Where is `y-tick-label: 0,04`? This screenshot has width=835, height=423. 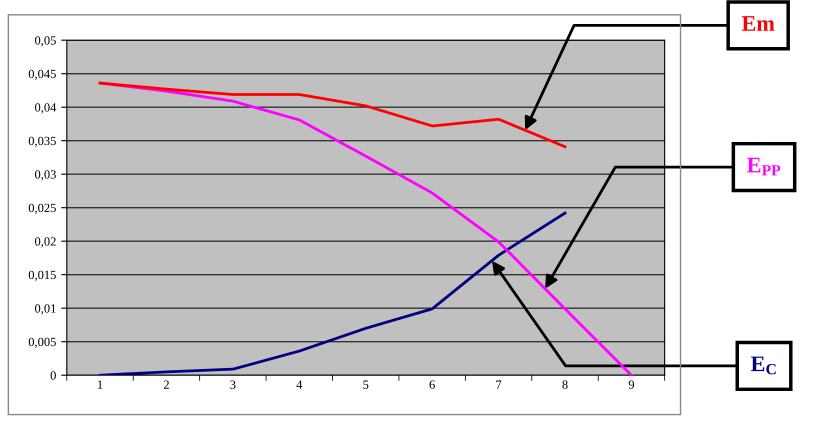
y-tick-label: 0,04 is located at coordinates (45, 108).